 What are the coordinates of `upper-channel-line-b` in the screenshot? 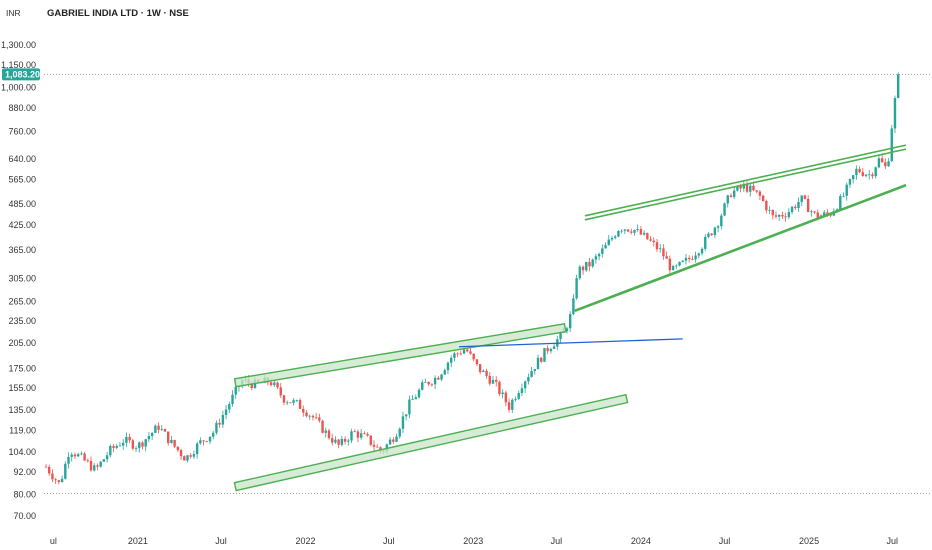 It's located at (745, 184).